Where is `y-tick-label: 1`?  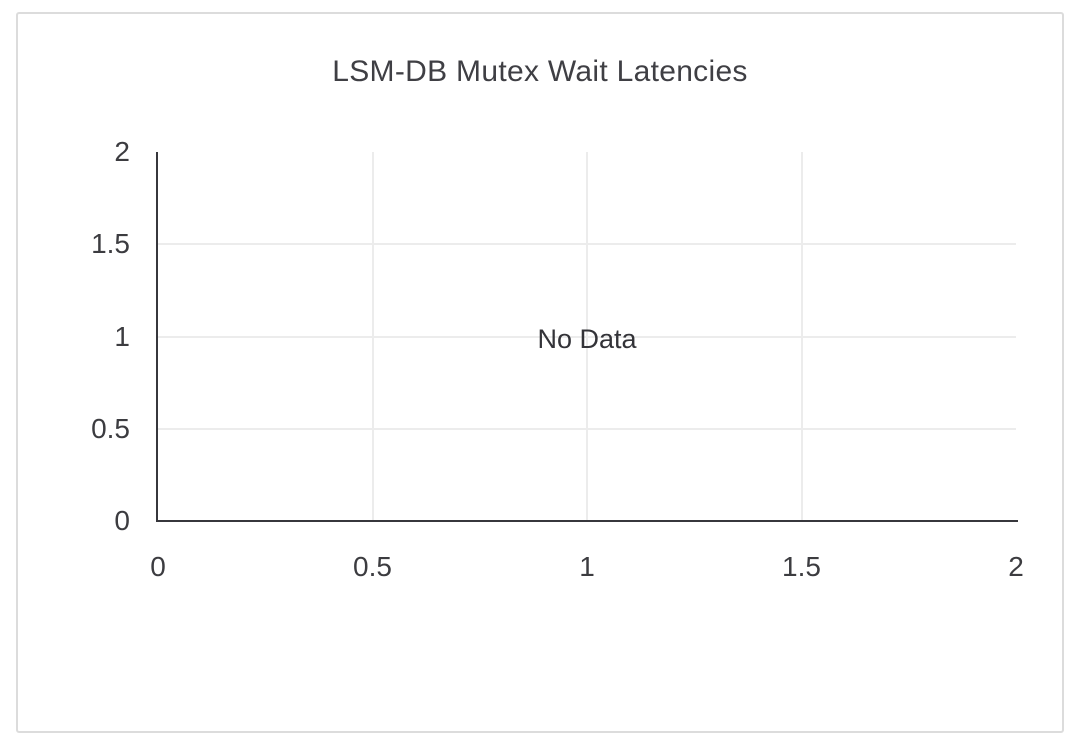
y-tick-label: 1 is located at coordinates (122, 336).